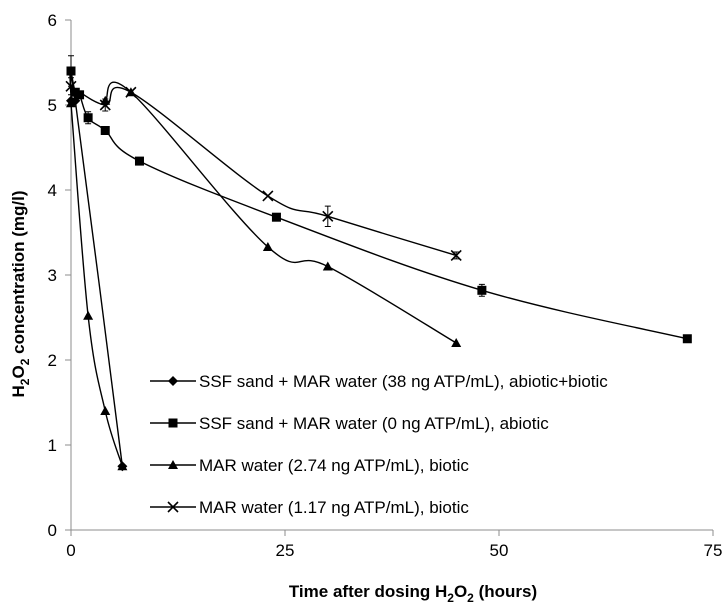 This screenshot has height=605, width=727. Describe the element at coordinates (70, 550) in the screenshot. I see `x-tick-label: 0` at that location.